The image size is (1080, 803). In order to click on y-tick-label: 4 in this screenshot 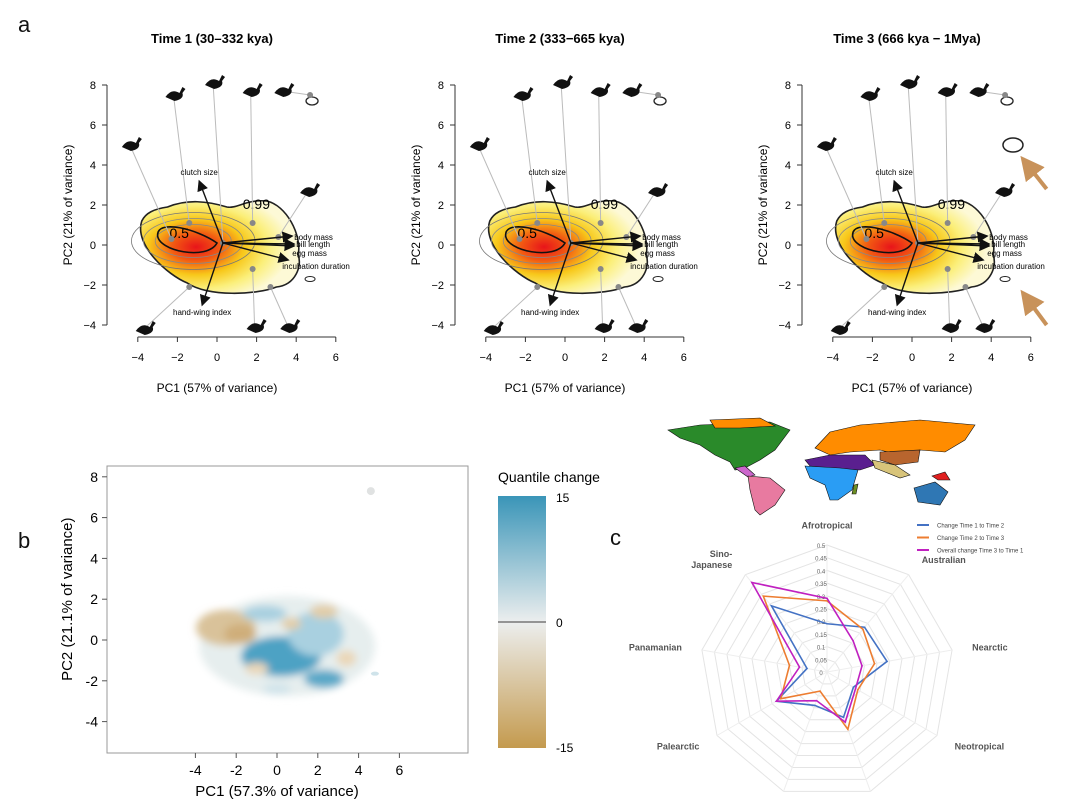, I will do `click(94, 558)`.